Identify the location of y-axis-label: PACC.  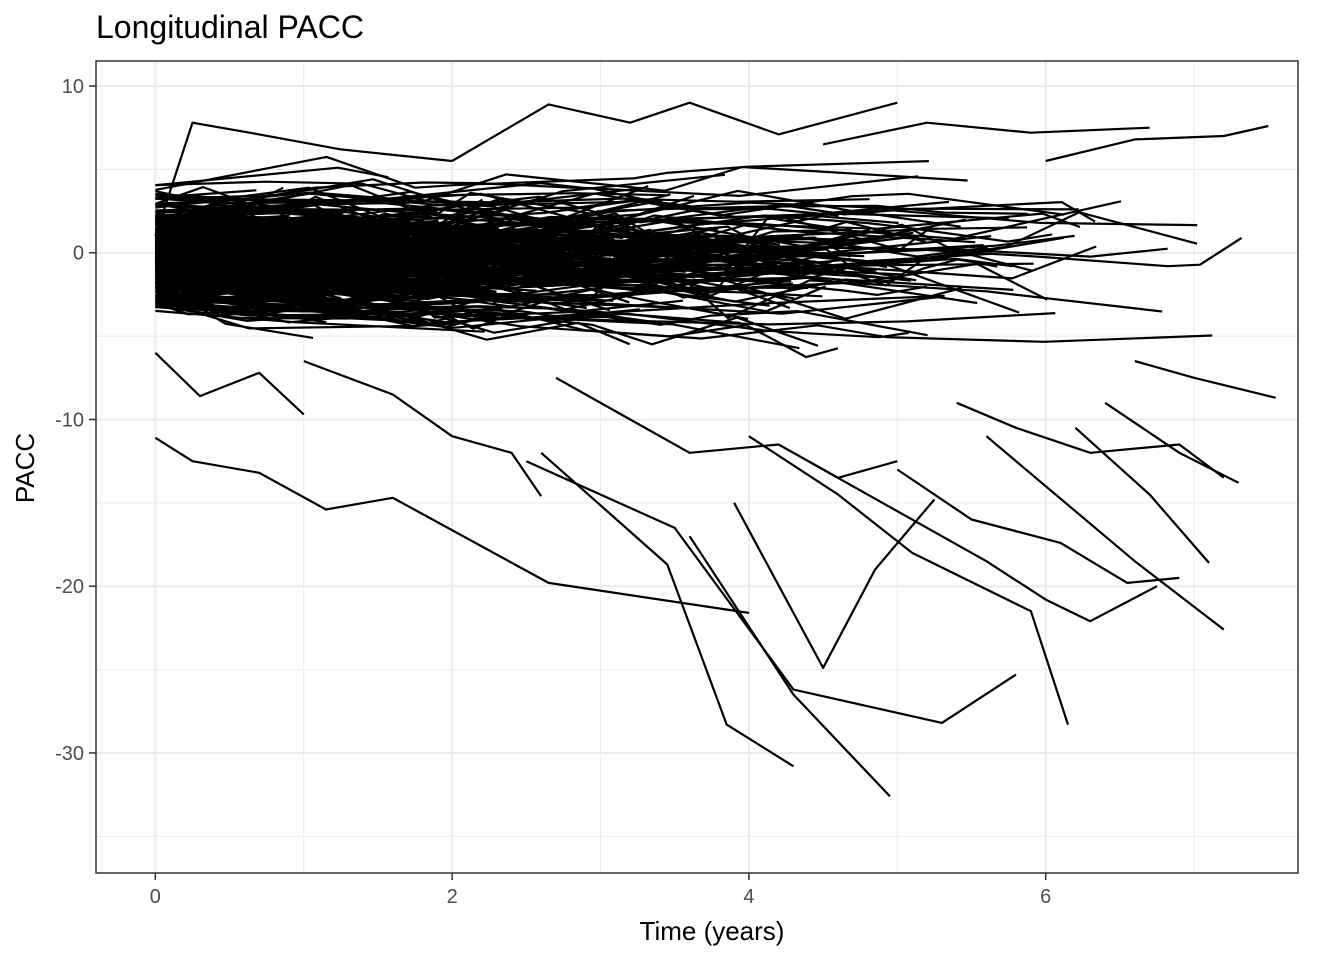
(25, 468).